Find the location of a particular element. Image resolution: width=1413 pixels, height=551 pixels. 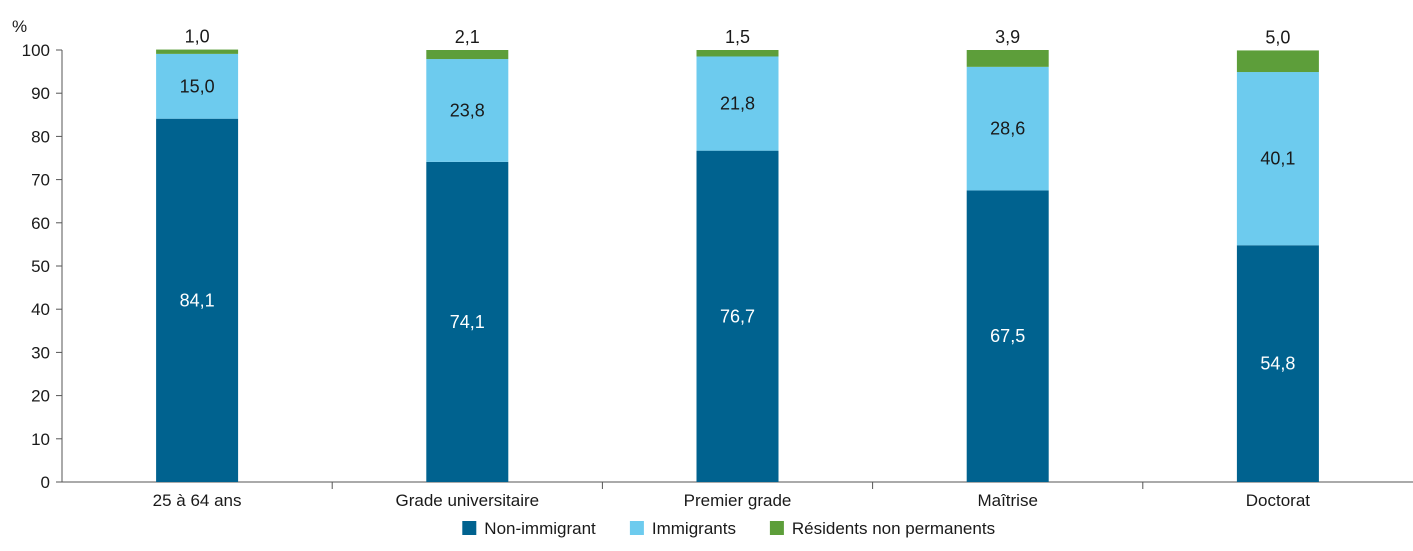

bar-stack: 84,1 15,0 1,0 is located at coordinates (197, 255).